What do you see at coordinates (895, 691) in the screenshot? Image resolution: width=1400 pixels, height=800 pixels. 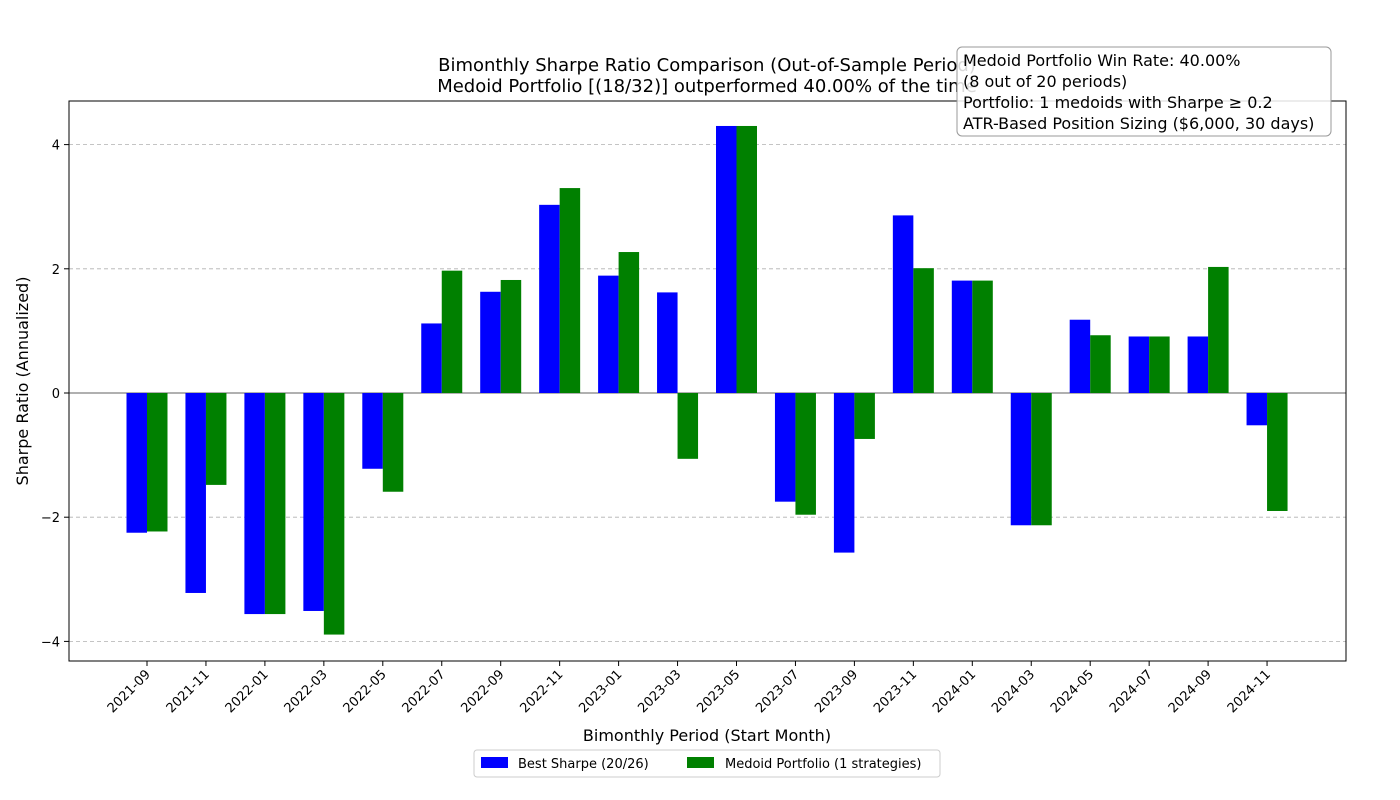 I see `x-tick-label: 2023-11` at bounding box center [895, 691].